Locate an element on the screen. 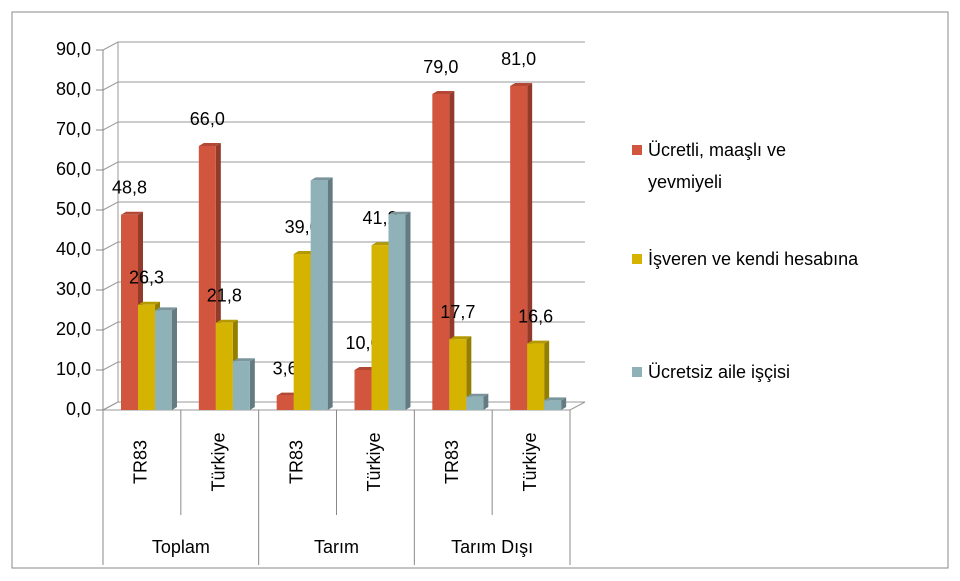 The height and width of the screenshot is (581, 960). y-tick-label: 70,0 is located at coordinates (73, 129).